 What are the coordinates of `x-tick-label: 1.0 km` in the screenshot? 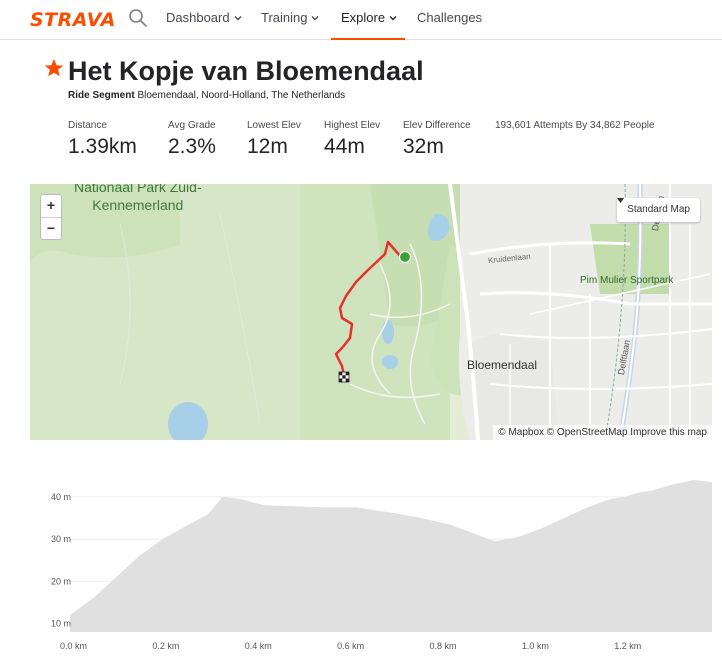 It's located at (535, 646).